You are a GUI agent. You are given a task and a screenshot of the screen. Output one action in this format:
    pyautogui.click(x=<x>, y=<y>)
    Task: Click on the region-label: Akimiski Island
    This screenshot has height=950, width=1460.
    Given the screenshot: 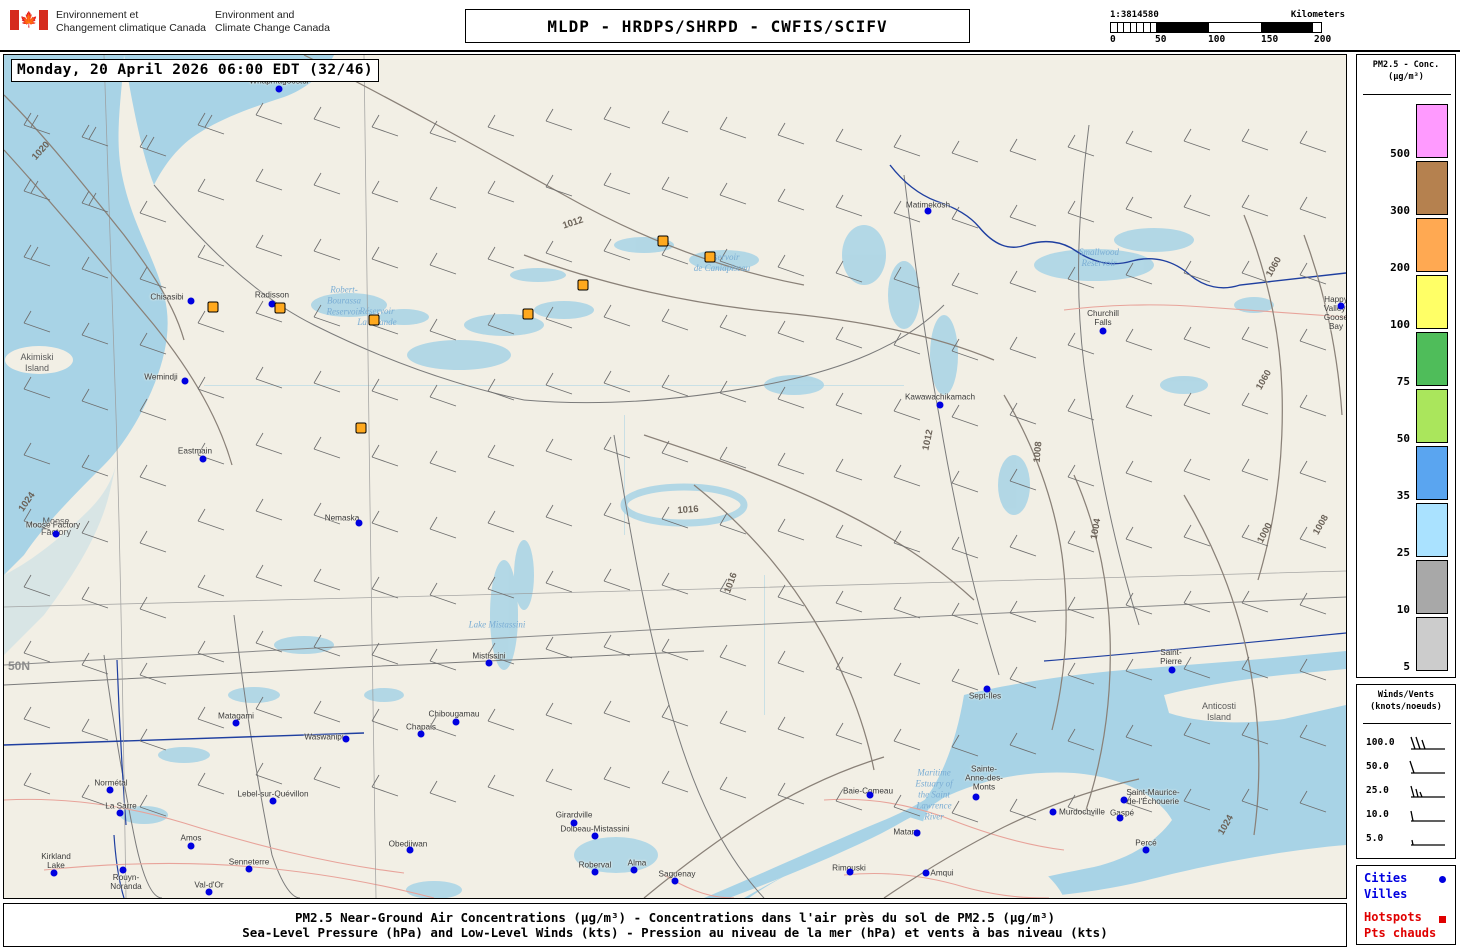 What is the action you would take?
    pyautogui.click(x=37, y=362)
    